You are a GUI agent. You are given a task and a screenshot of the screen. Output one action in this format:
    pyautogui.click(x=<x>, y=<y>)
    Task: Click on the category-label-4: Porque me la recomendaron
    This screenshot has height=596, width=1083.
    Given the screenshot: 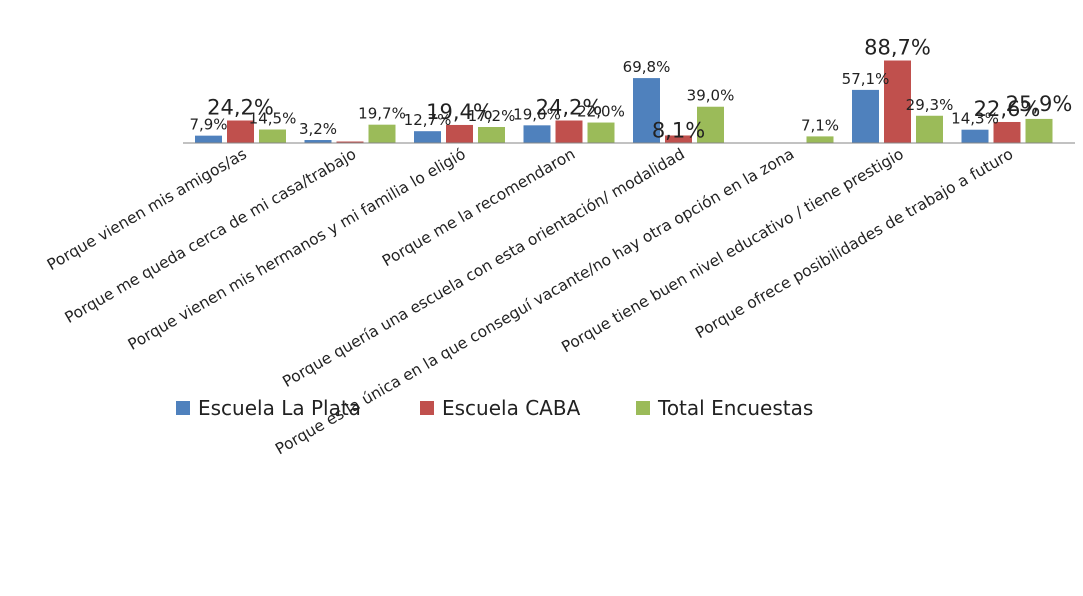 What is the action you would take?
    pyautogui.click(x=478, y=207)
    